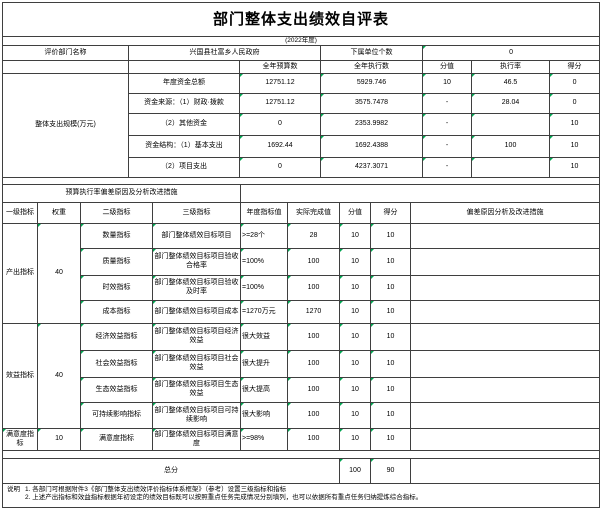 The height and width of the screenshot is (514, 601). I want to click on target-cell: >=28个, so click(264, 236).